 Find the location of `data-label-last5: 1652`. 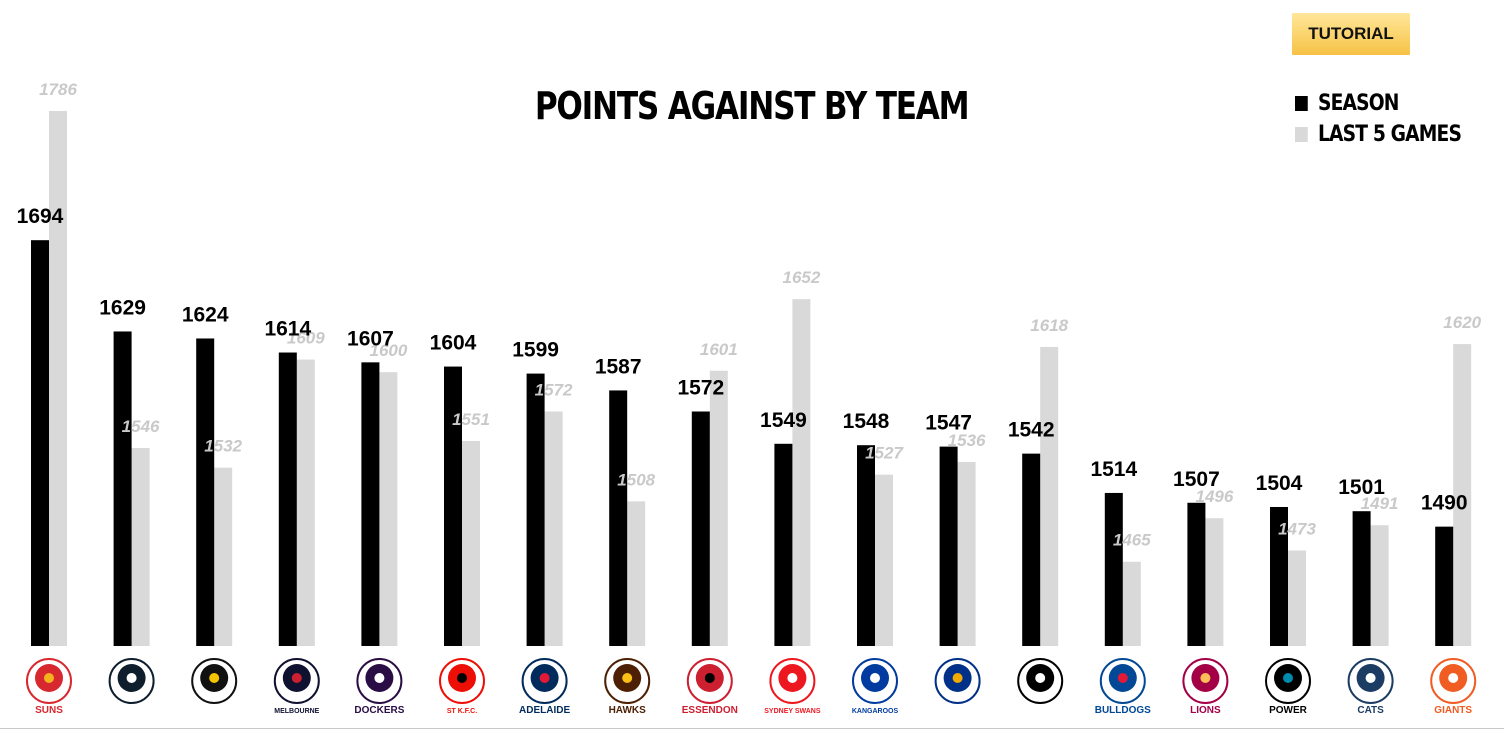

data-label-last5: 1652 is located at coordinates (801, 277).